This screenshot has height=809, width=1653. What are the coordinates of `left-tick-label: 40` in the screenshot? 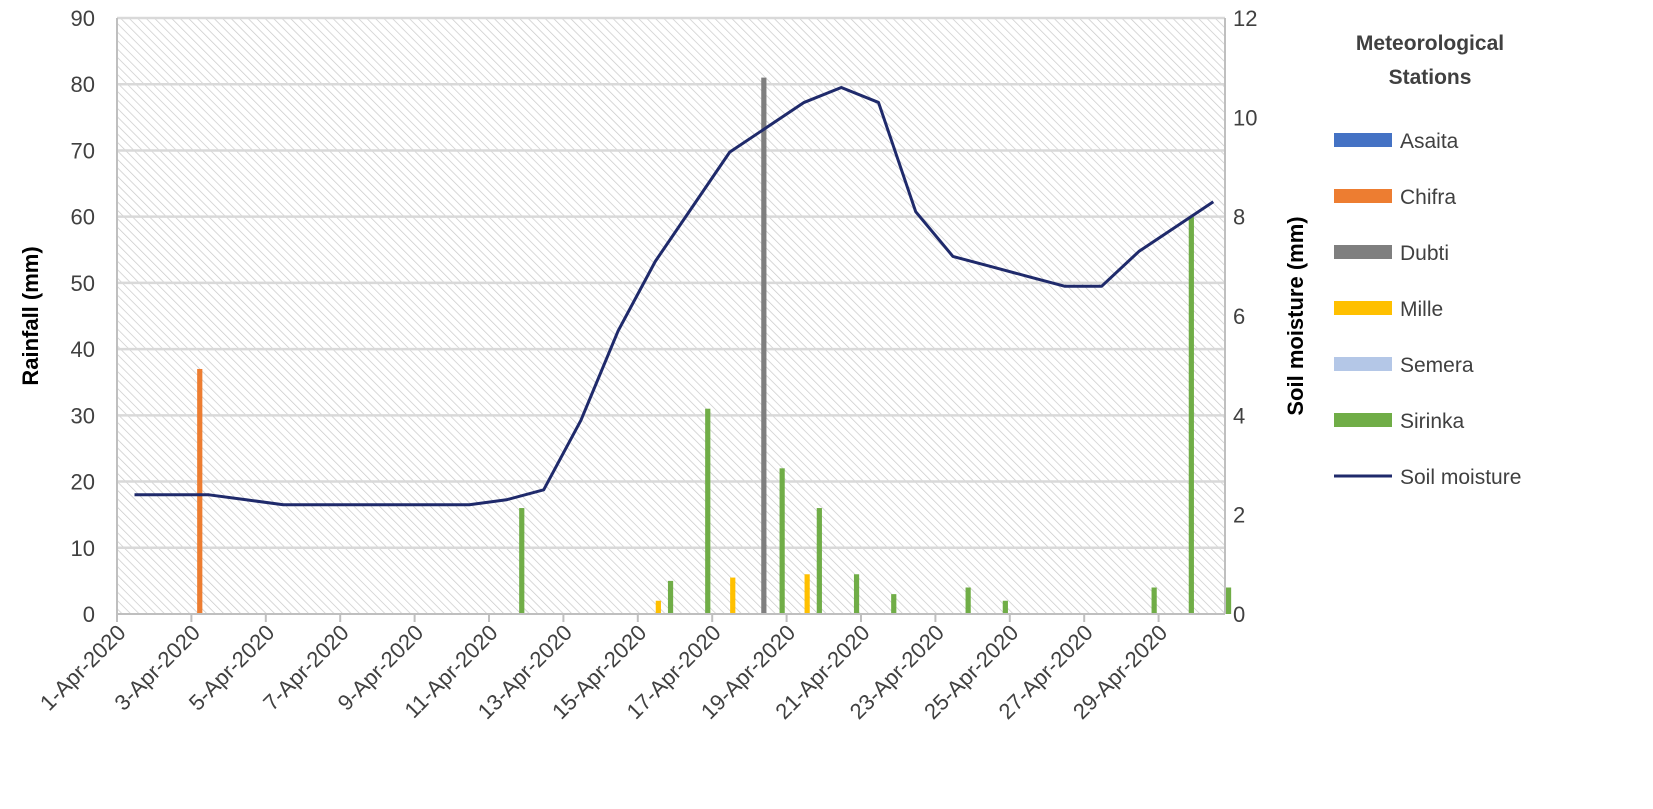 It's located at (83, 349).